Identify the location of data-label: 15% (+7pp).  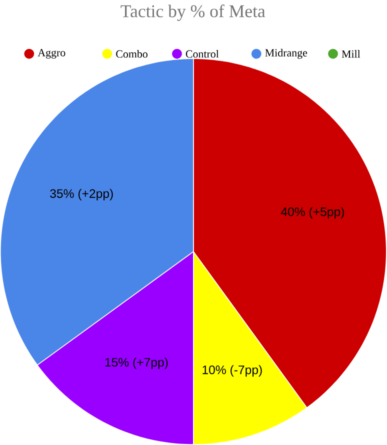
(136, 364).